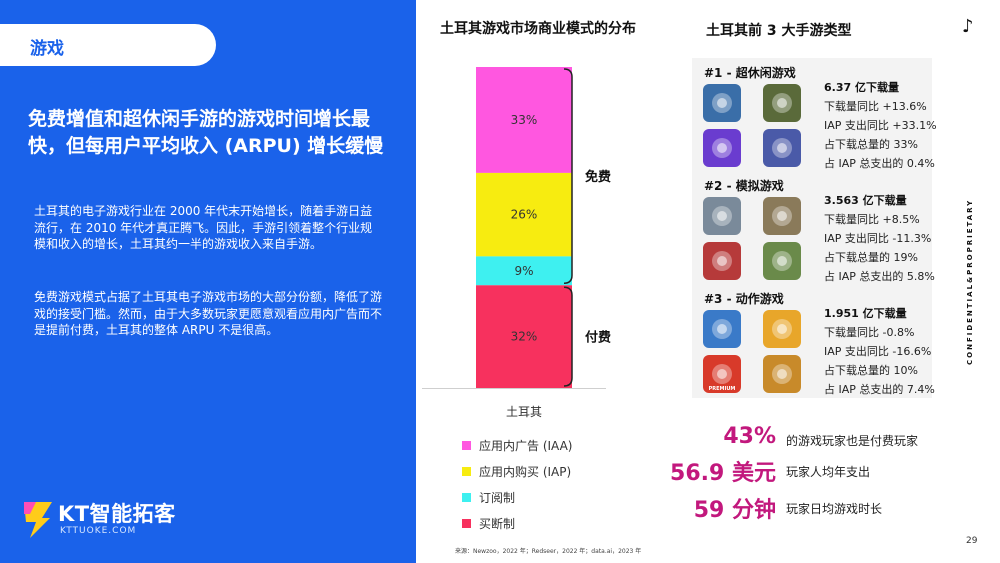 The image size is (1000, 563). Describe the element at coordinates (861, 87) in the screenshot. I see `downloads-value: 6.37 亿下载量` at that location.